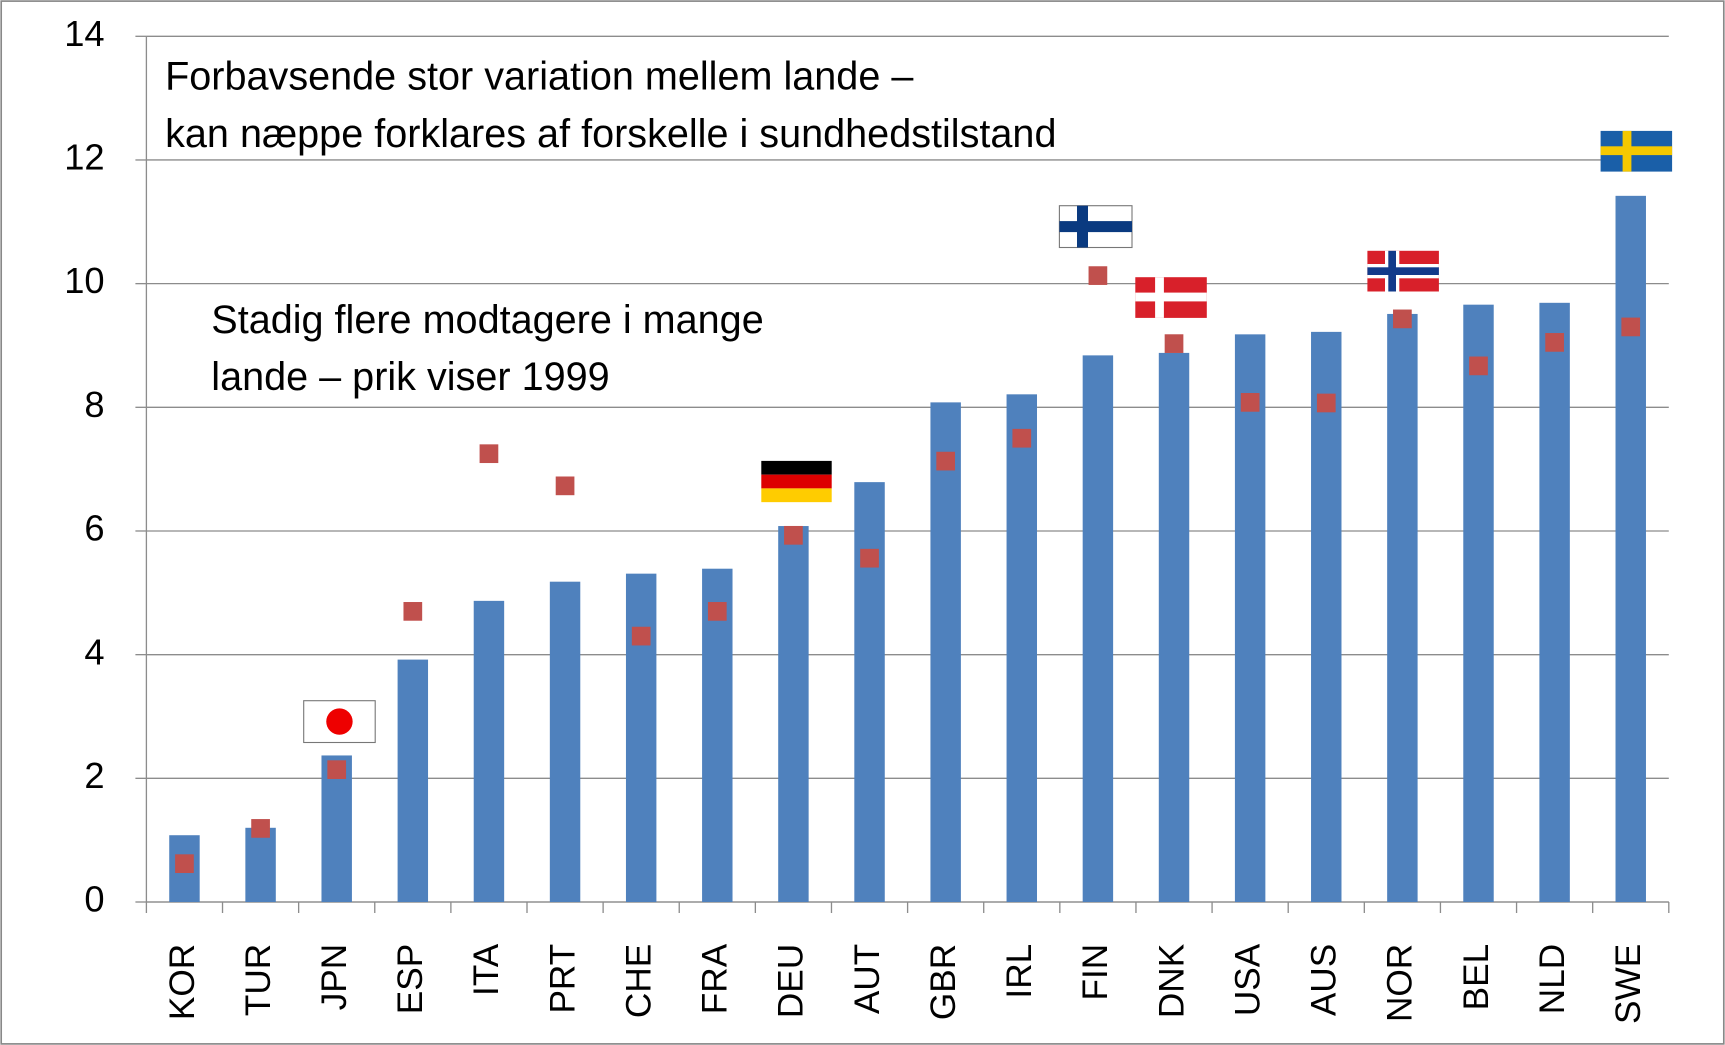  What do you see at coordinates (1019, 971) in the screenshot?
I see `x-tick-label: IRL` at bounding box center [1019, 971].